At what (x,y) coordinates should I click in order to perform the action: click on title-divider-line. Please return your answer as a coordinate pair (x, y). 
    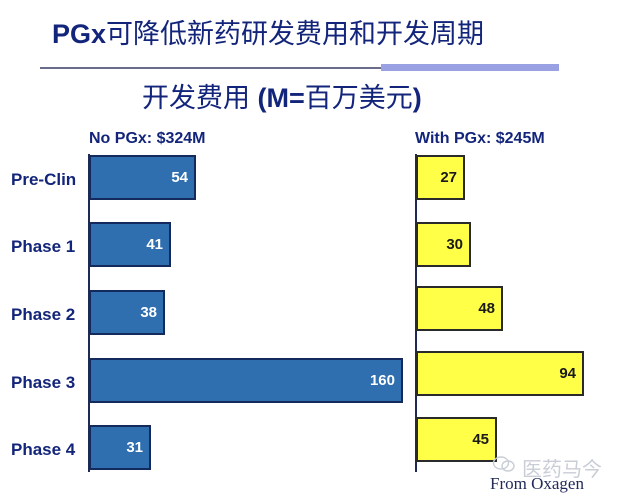
    Looking at the image, I should click on (230, 68).